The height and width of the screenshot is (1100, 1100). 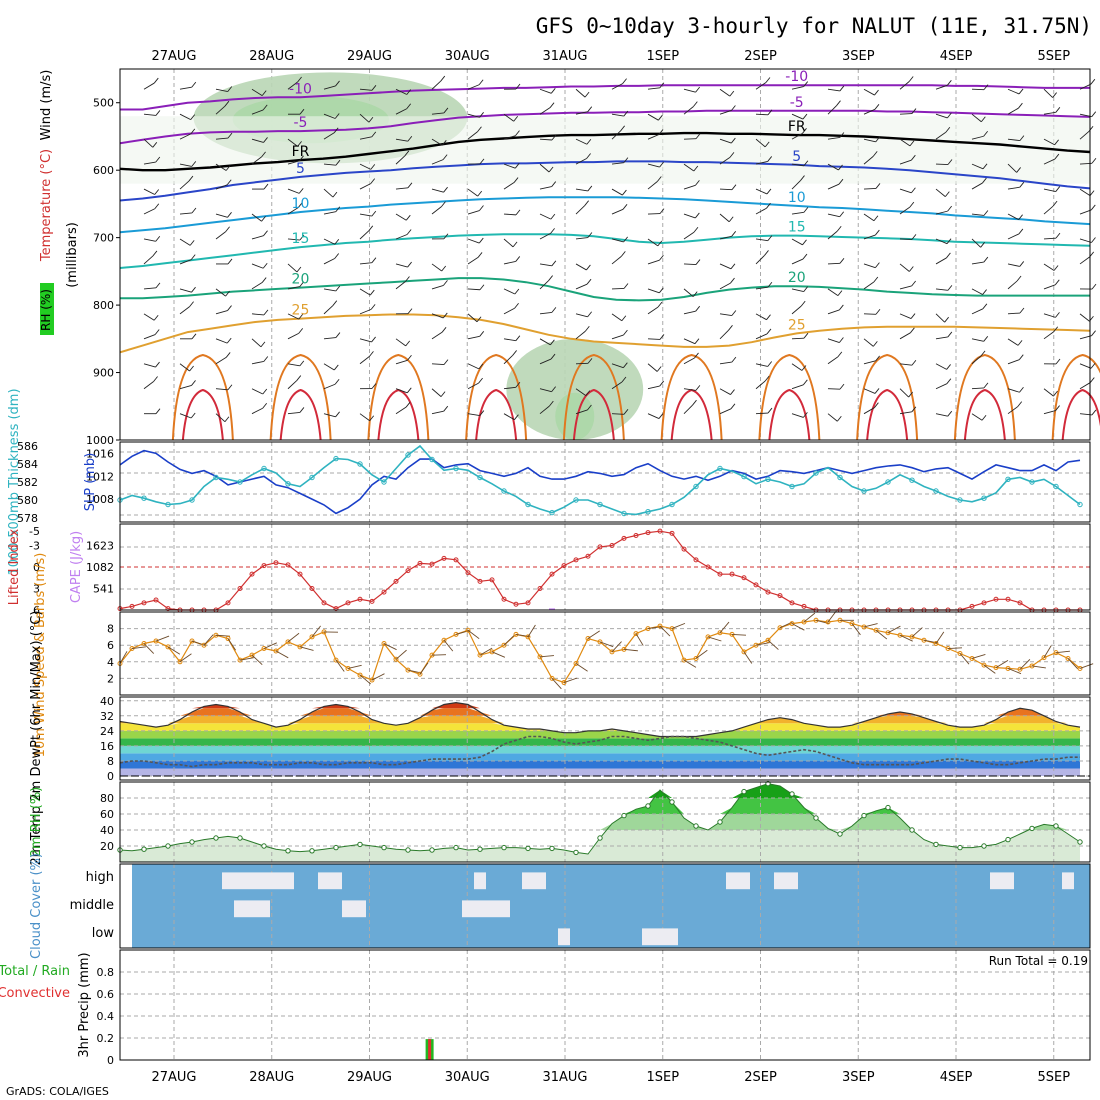 What do you see at coordinates (110, 629) in the screenshot?
I see `y-tick-label: 8` at bounding box center [110, 629].